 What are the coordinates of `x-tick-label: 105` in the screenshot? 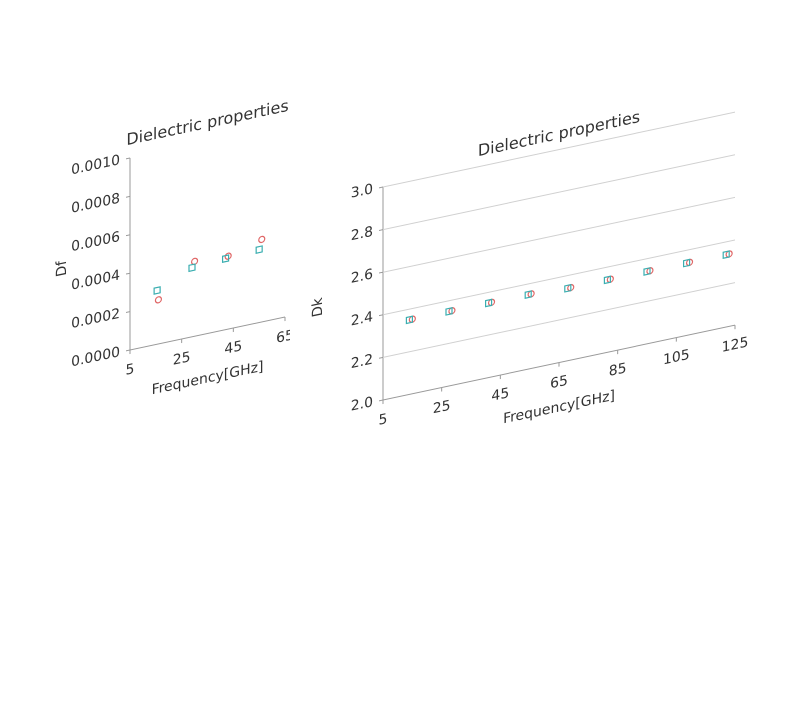 It's located at (676, 357).